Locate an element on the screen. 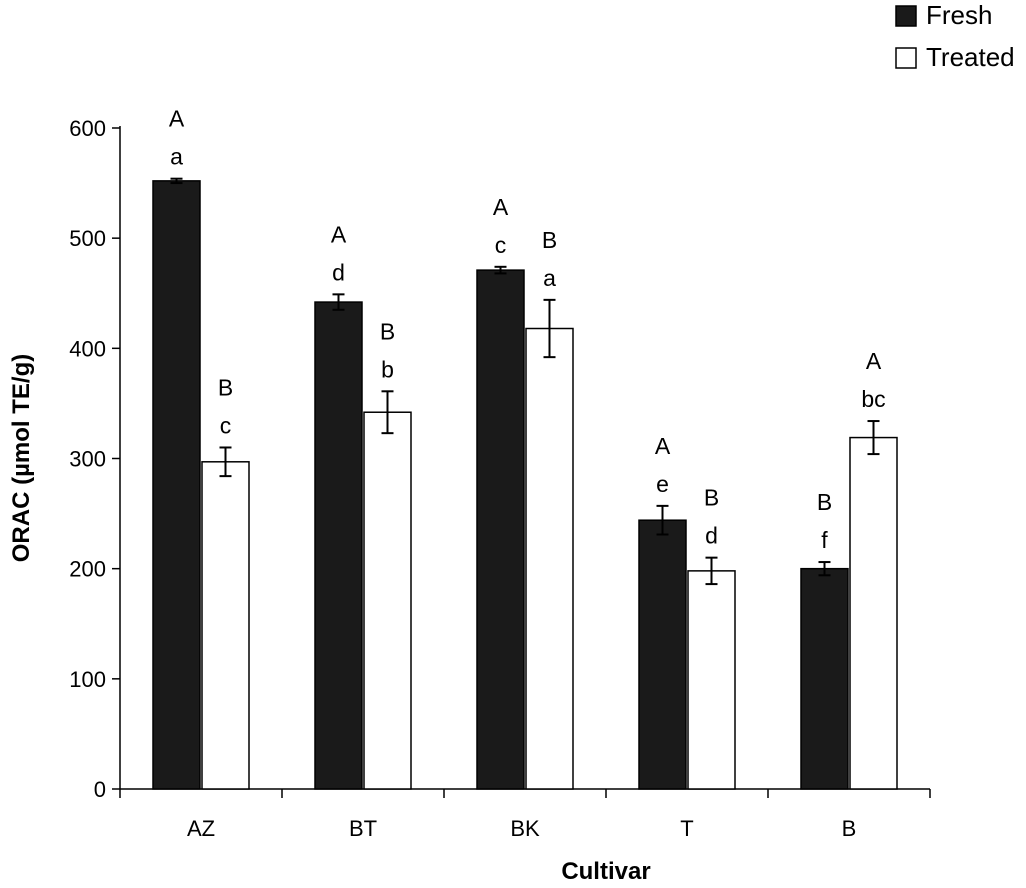 This screenshot has height=888, width=1026. letter-lower-treated-bk: a is located at coordinates (549, 278).